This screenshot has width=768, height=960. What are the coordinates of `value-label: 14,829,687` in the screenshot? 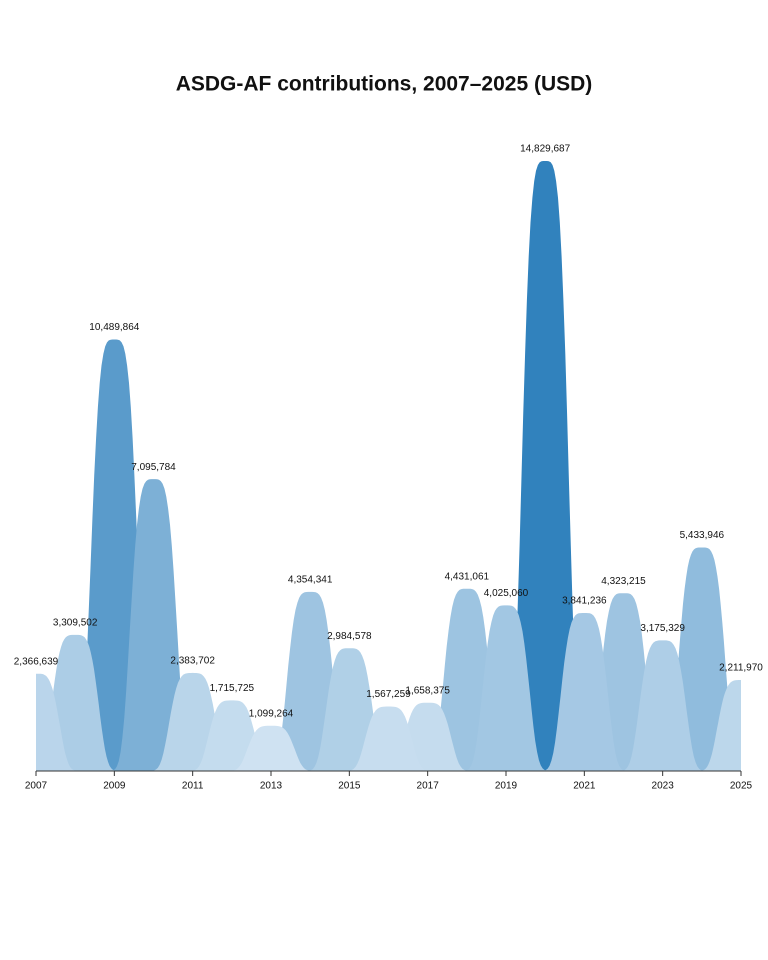 It's located at (545, 149).